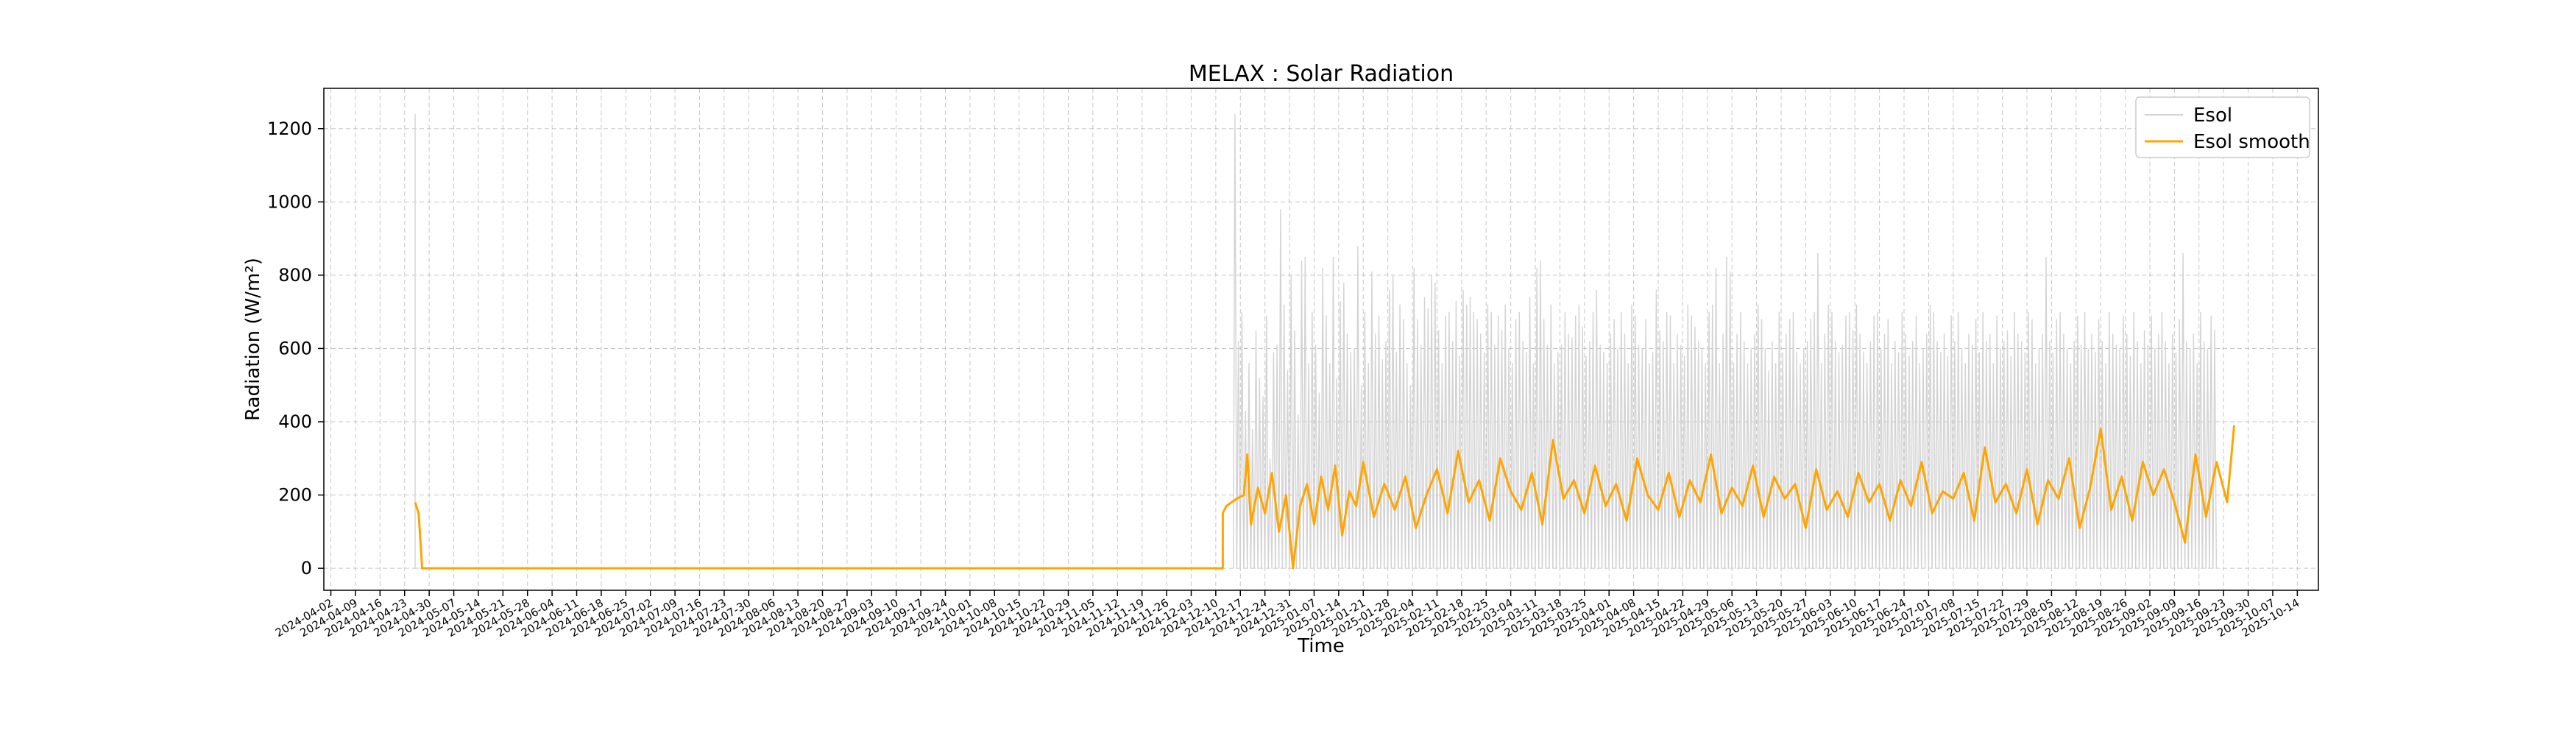 The image size is (2576, 736). I want to click on series-esol-line, so click(416, 341).